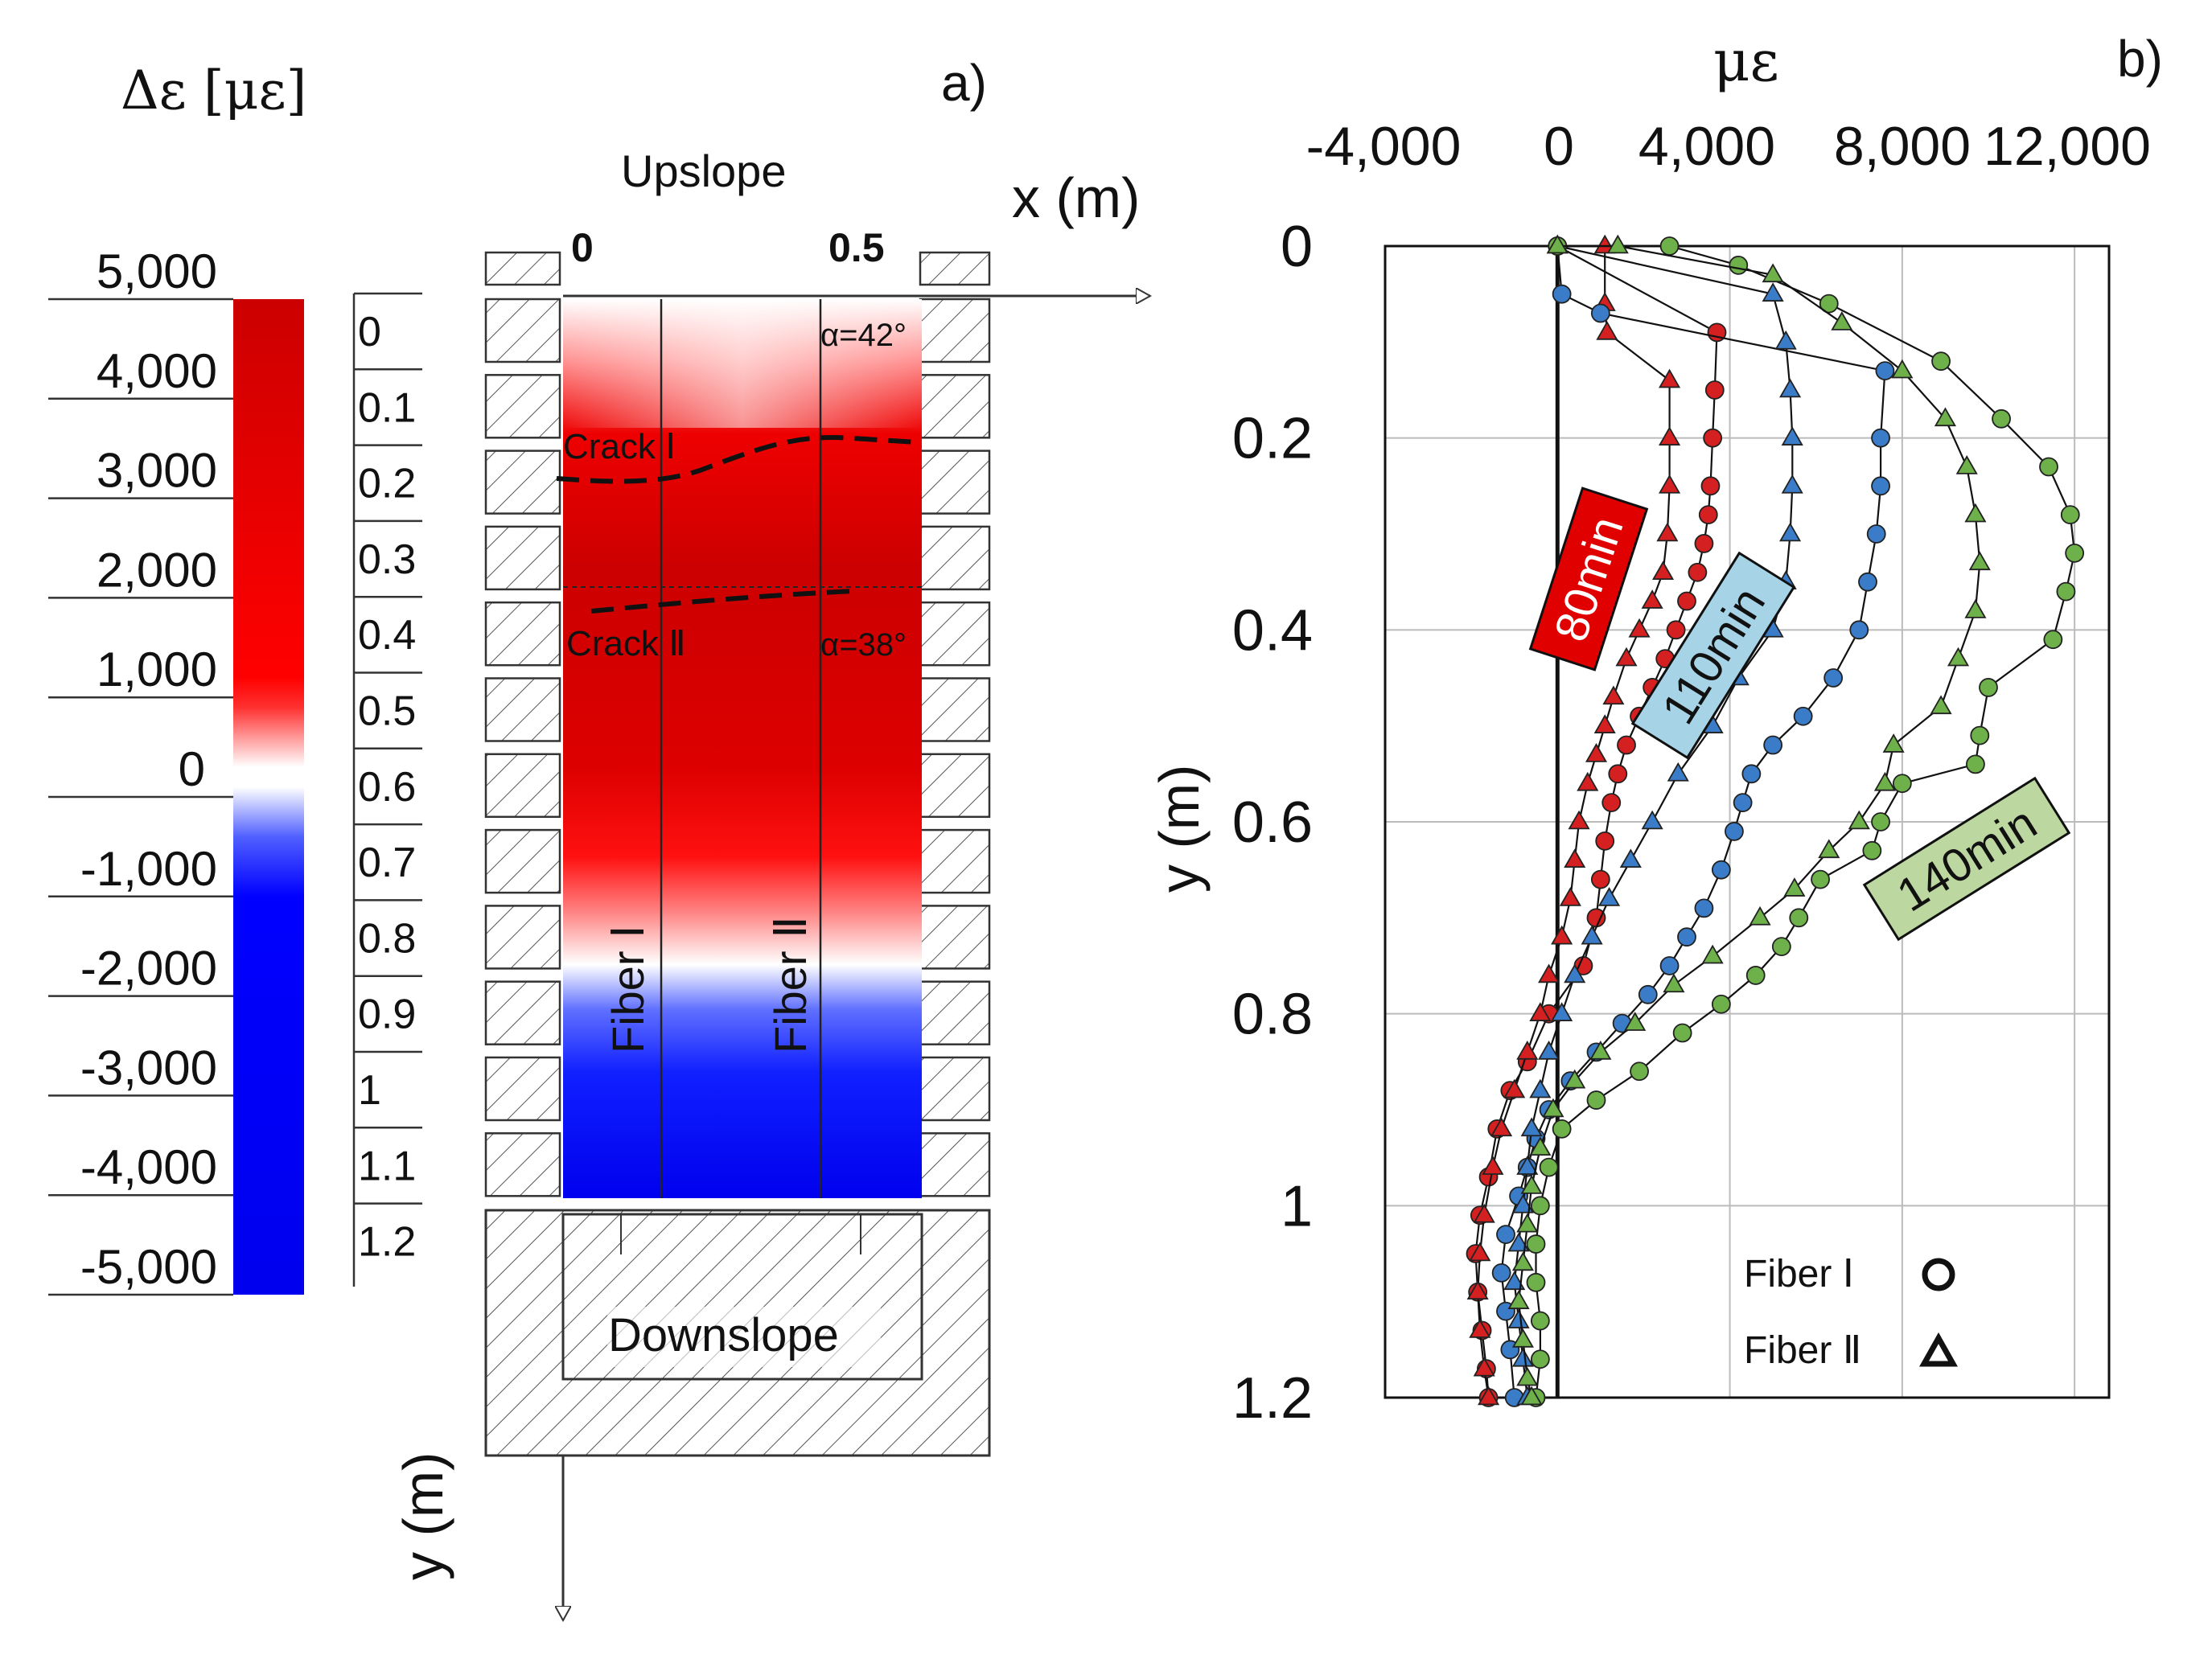 This screenshot has height=1667, width=2212. What do you see at coordinates (387, 559) in the screenshot?
I see `depth-scale-label: 0.3` at bounding box center [387, 559].